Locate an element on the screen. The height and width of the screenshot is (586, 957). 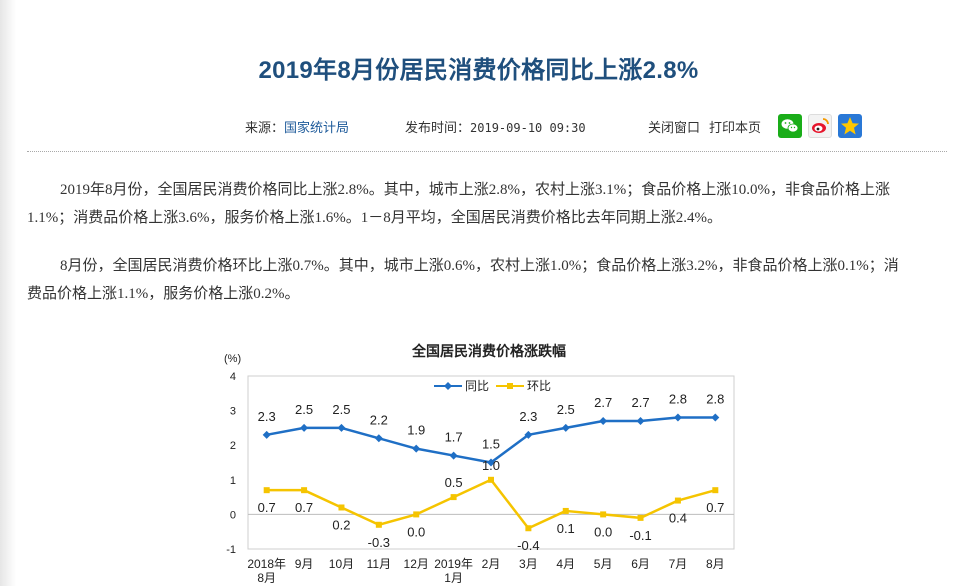
publish-time: 2019-09-10 09:30 is located at coordinates (528, 128).